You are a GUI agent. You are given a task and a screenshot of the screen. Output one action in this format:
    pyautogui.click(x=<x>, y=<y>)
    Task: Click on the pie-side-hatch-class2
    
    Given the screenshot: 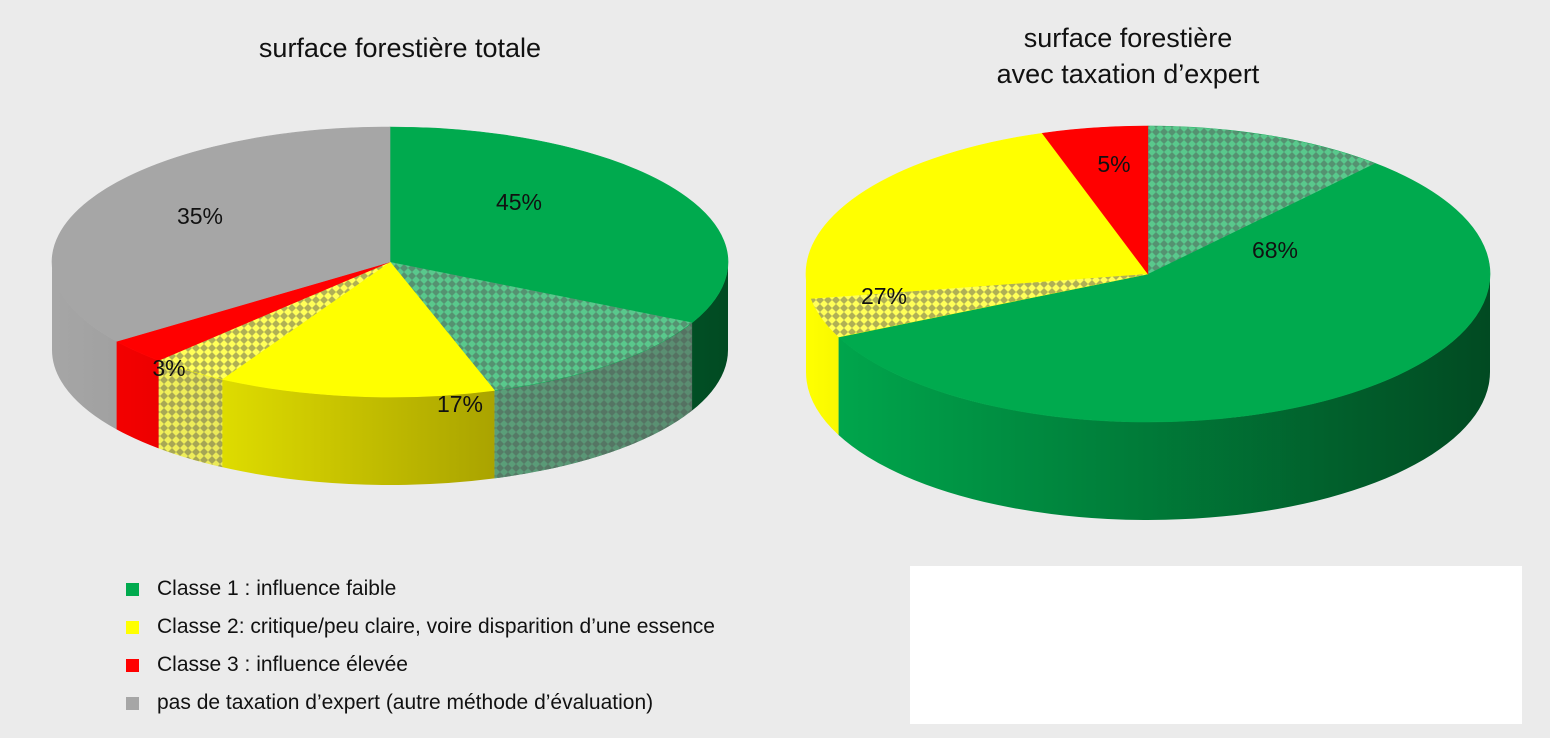 What is the action you would take?
    pyautogui.click(x=190, y=414)
    